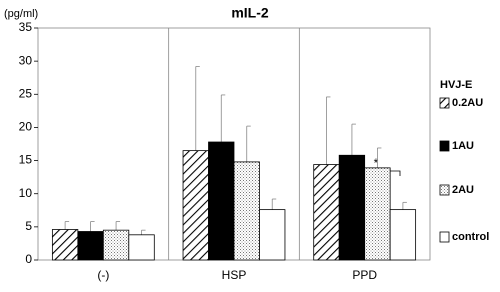  I want to click on y-tick-label: 0, so click(28, 259).